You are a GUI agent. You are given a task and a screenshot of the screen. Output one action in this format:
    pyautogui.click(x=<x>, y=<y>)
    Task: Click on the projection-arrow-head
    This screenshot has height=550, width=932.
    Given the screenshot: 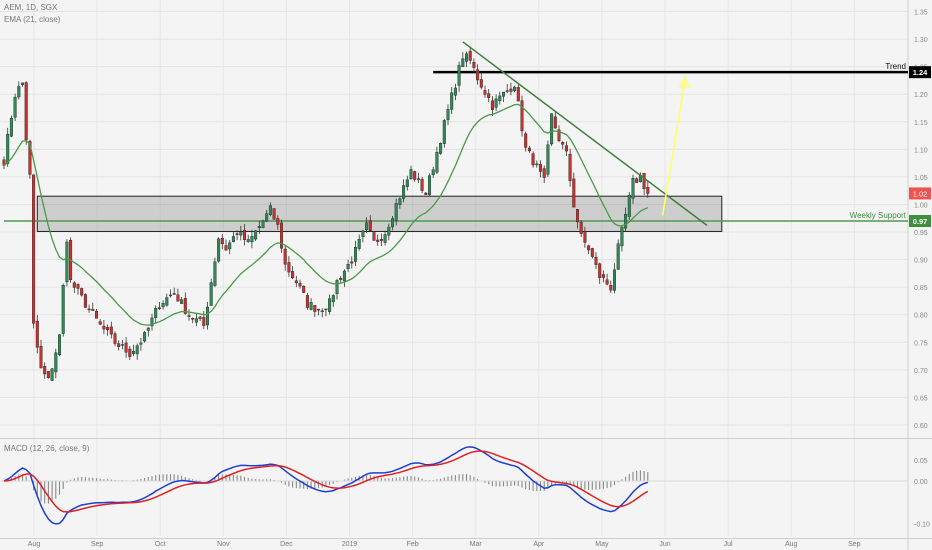 What is the action you would take?
    pyautogui.click(x=684, y=81)
    